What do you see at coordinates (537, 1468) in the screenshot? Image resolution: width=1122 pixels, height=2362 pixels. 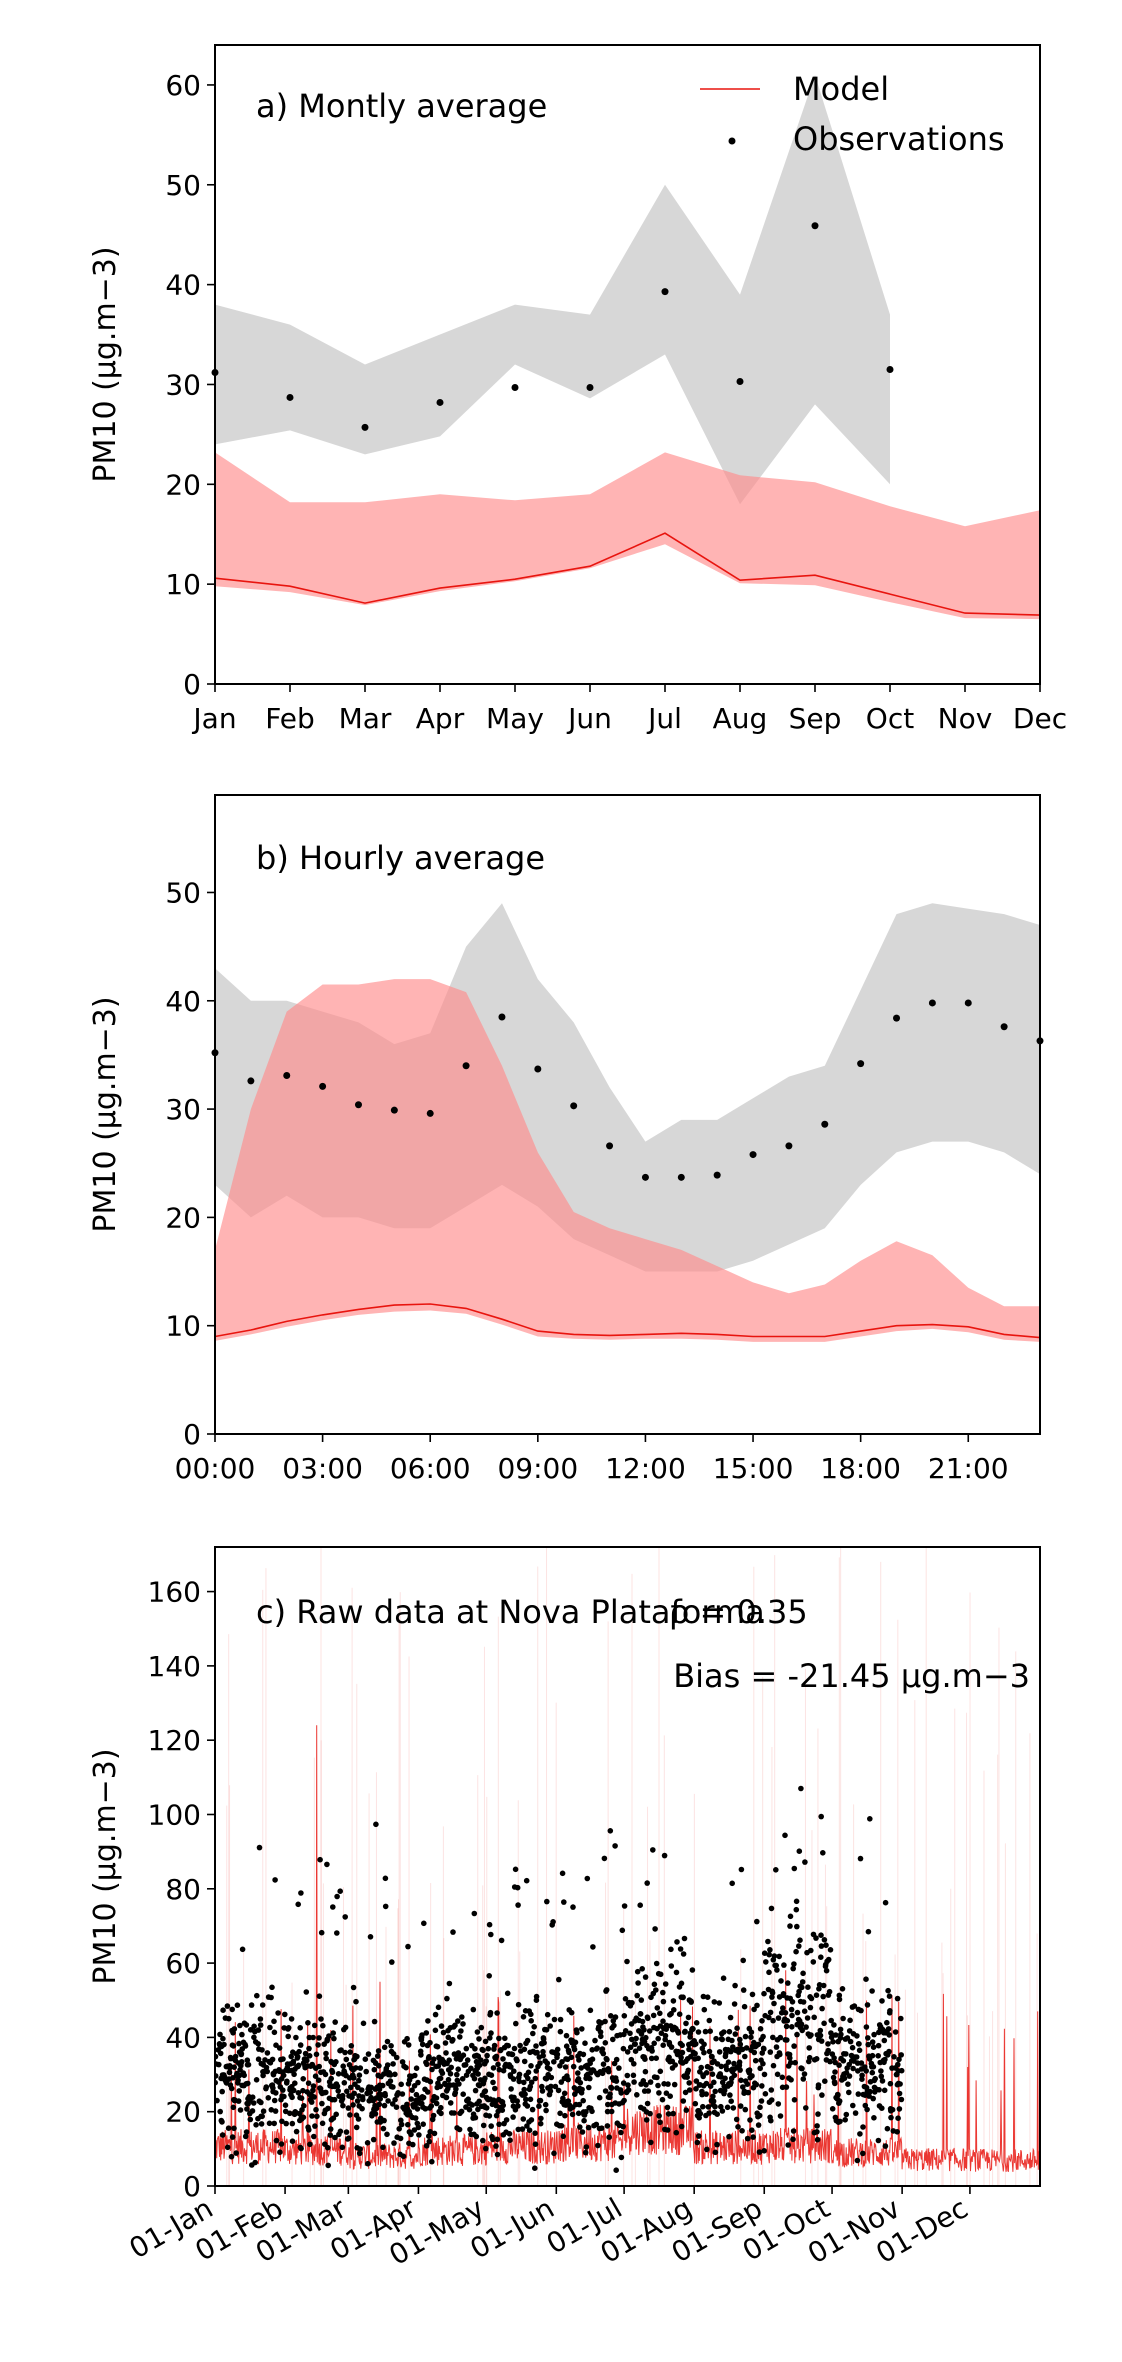 I see `x-tick-label: 09:00` at bounding box center [537, 1468].